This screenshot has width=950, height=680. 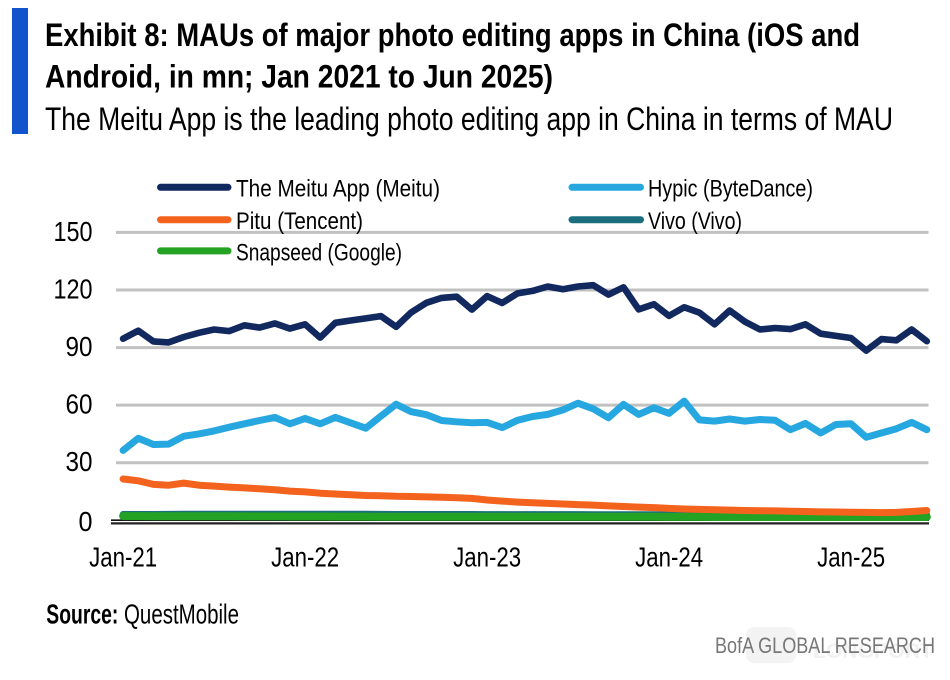 What do you see at coordinates (79, 404) in the screenshot?
I see `svg-text: 60` at bounding box center [79, 404].